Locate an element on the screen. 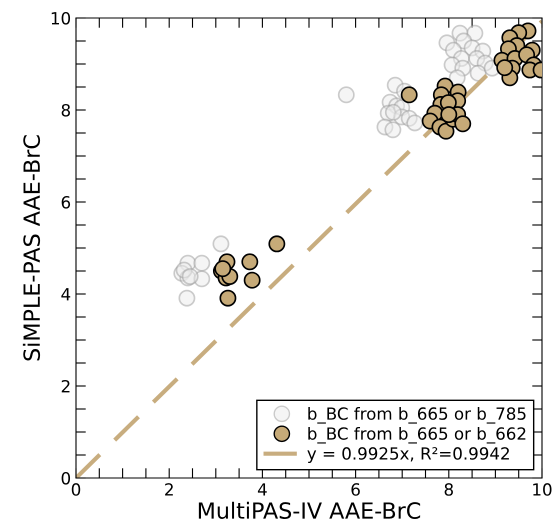 This screenshot has width=552, height=529. y-tick-label: 2 is located at coordinates (66, 386).